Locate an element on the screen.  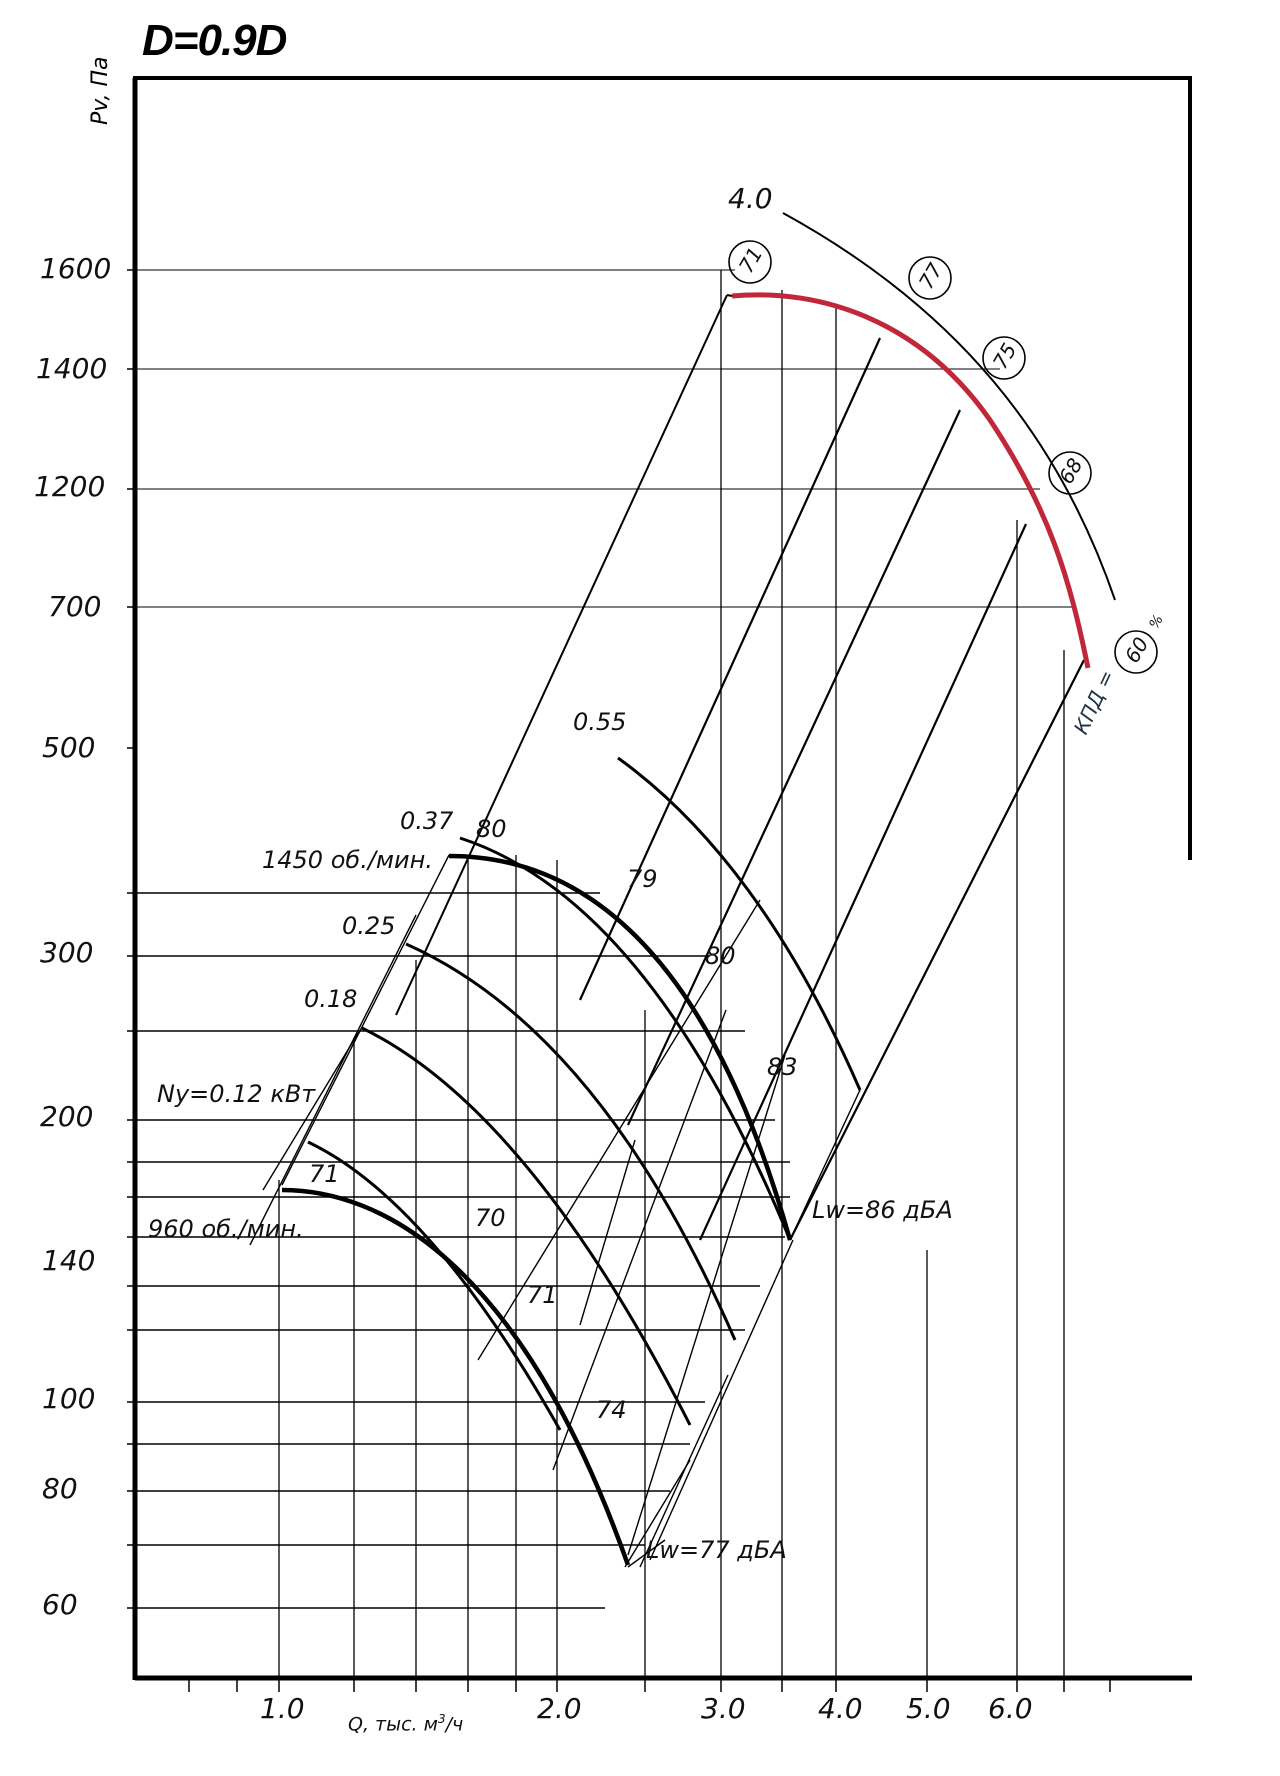
curve-0.37 is located at coordinates (625, 1038).